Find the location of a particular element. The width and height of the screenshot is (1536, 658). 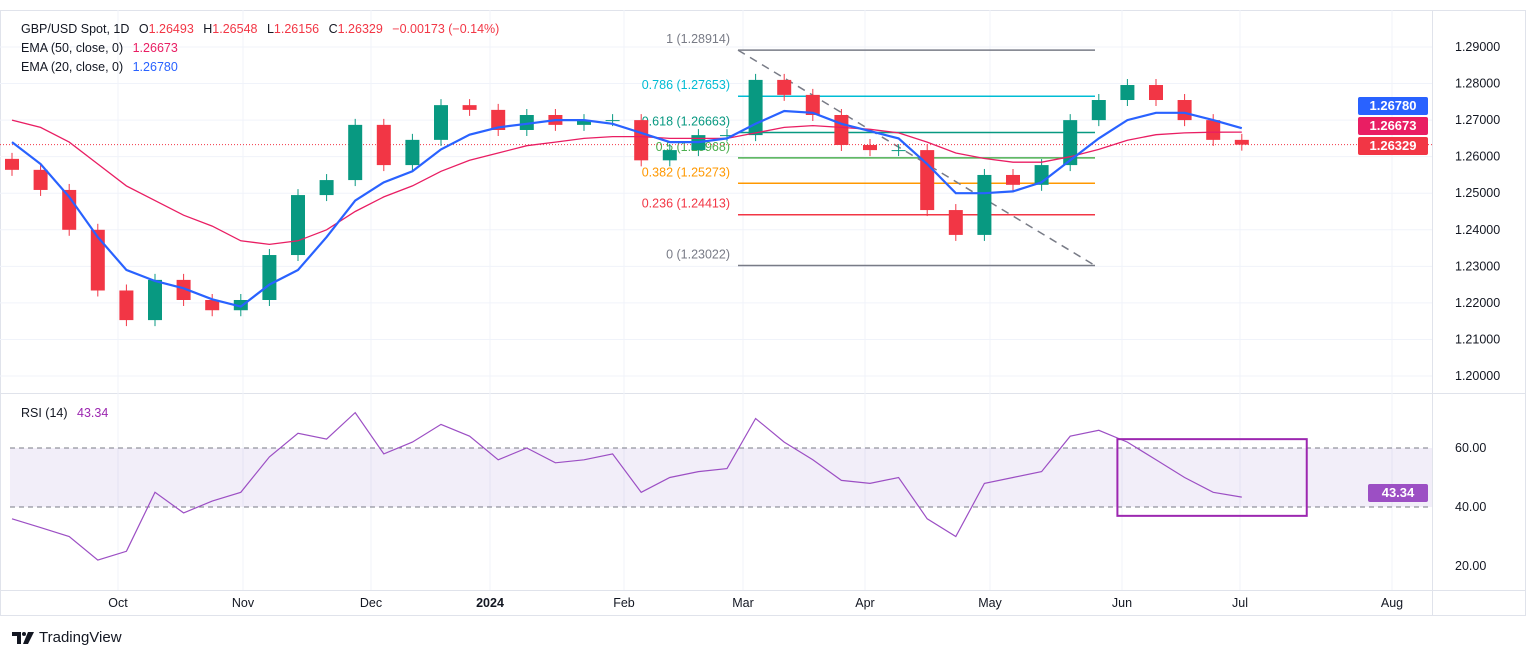

rsi-highlight-box is located at coordinates (1212, 477).